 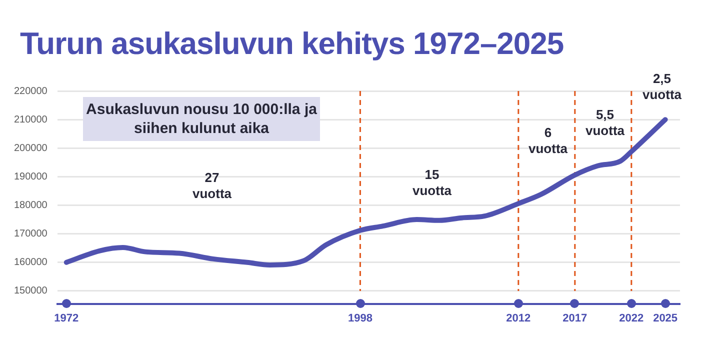 What do you see at coordinates (31, 234) in the screenshot?
I see `y-tick-label: 170000` at bounding box center [31, 234].